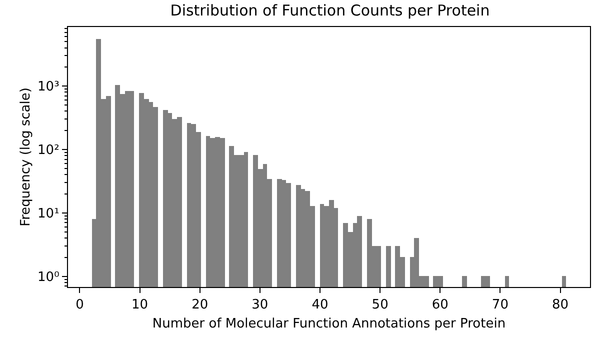 The width and height of the screenshot is (600, 343). What do you see at coordinates (49, 214) in the screenshot?
I see `y-tick-label: 10¹` at bounding box center [49, 214].